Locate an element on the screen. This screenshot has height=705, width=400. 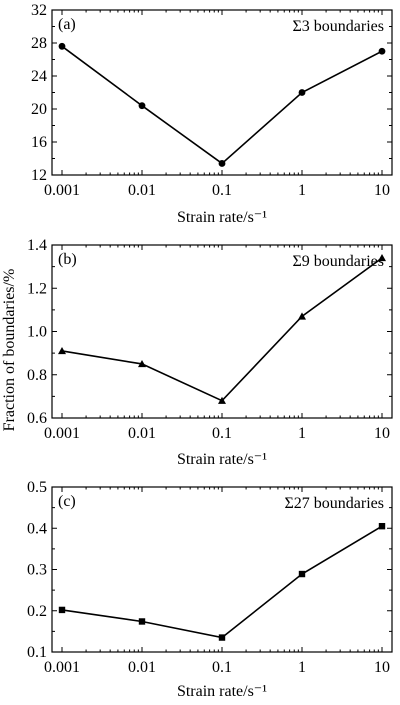
y-tick-label: 0.3 is located at coordinates (37, 570).